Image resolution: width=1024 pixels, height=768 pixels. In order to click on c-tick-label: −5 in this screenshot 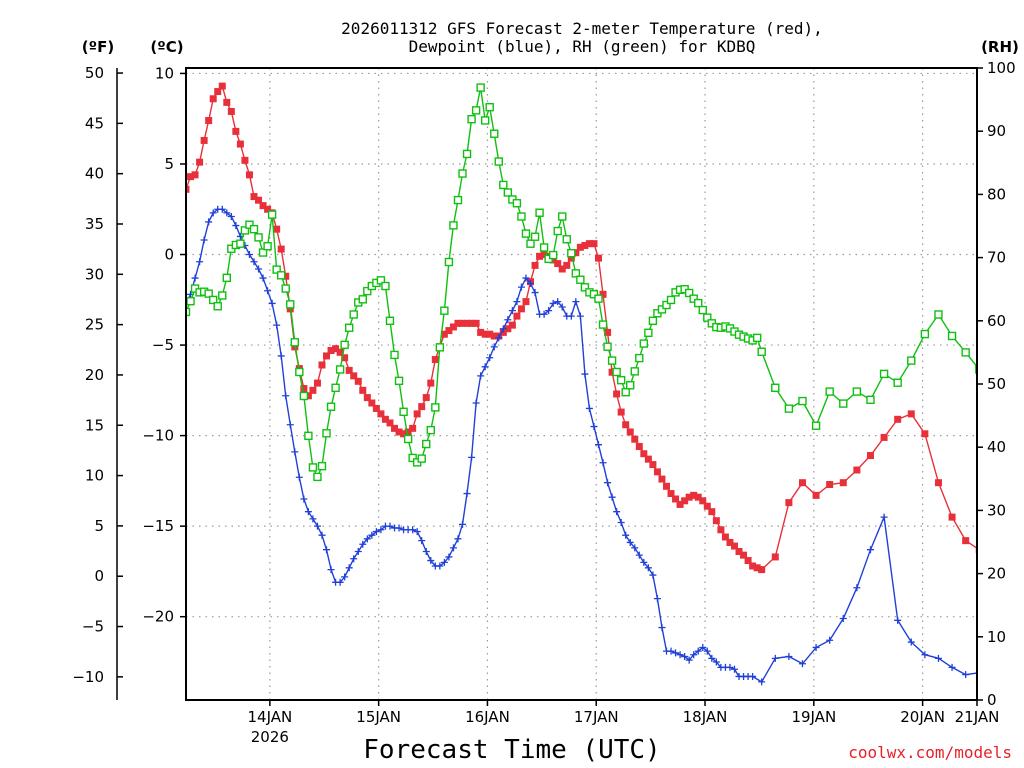, I will do `click(163, 345)`.